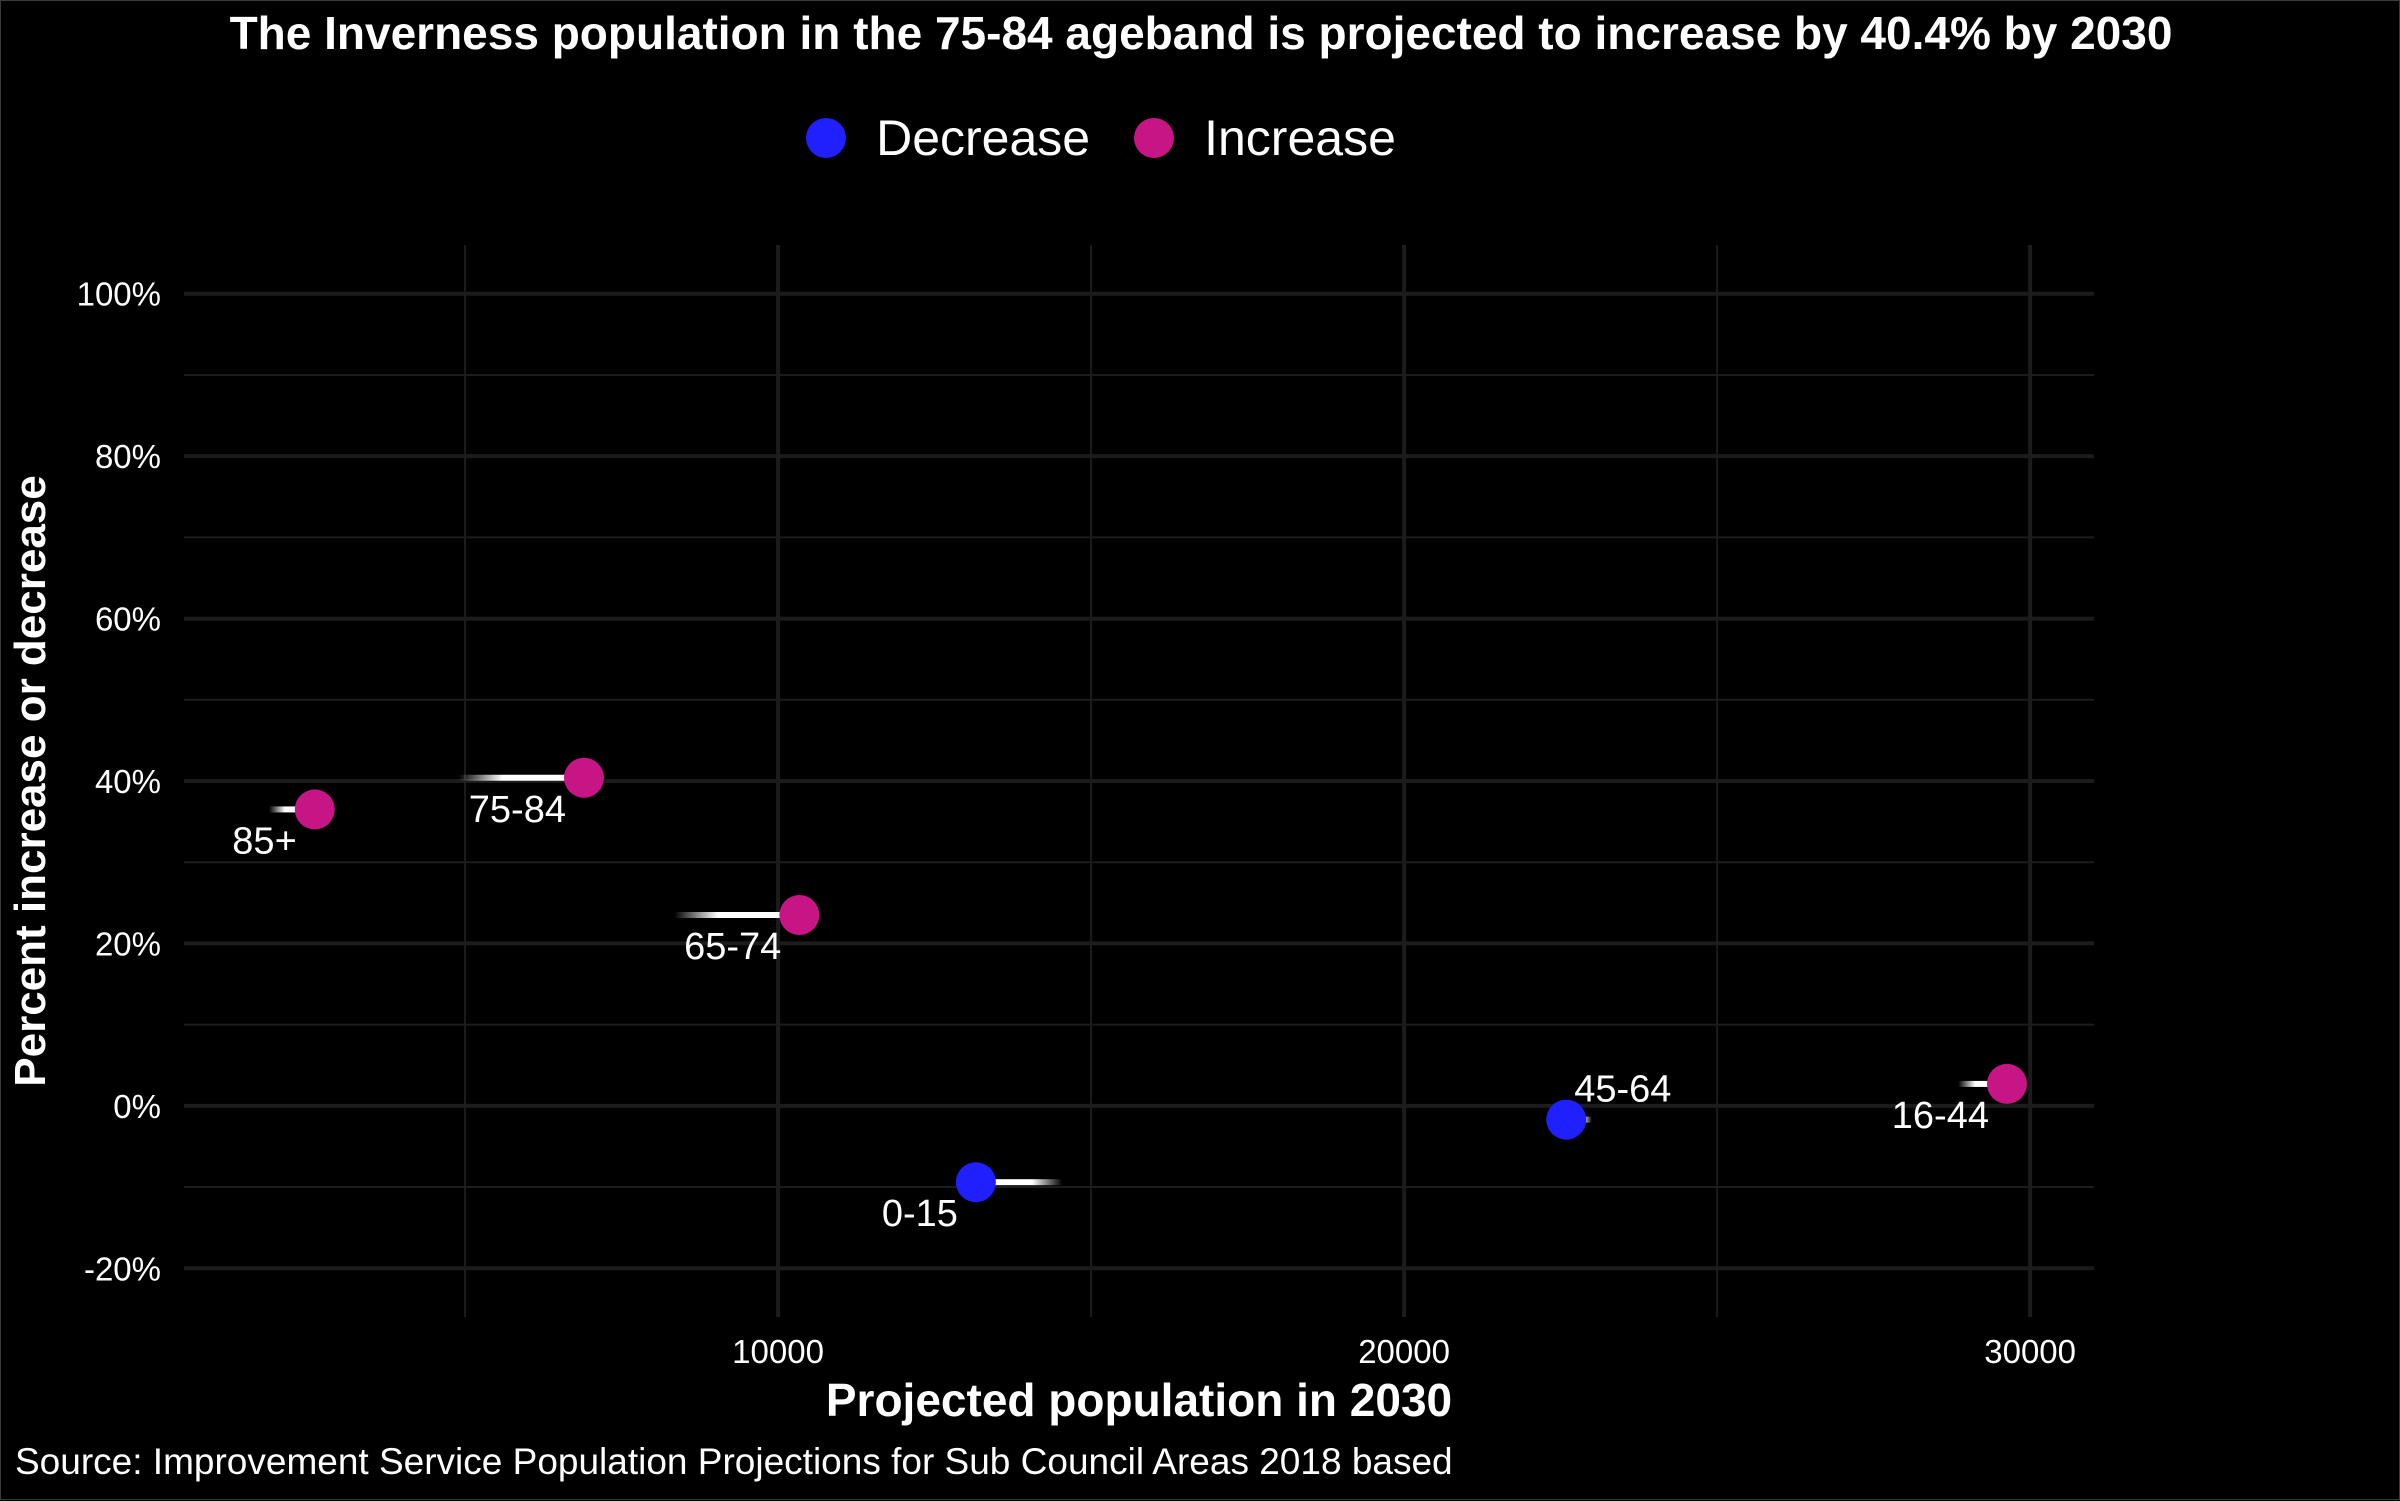 The height and width of the screenshot is (1501, 2400). What do you see at coordinates (1101, 138) in the screenshot?
I see `legend: Decrease Increase` at bounding box center [1101, 138].